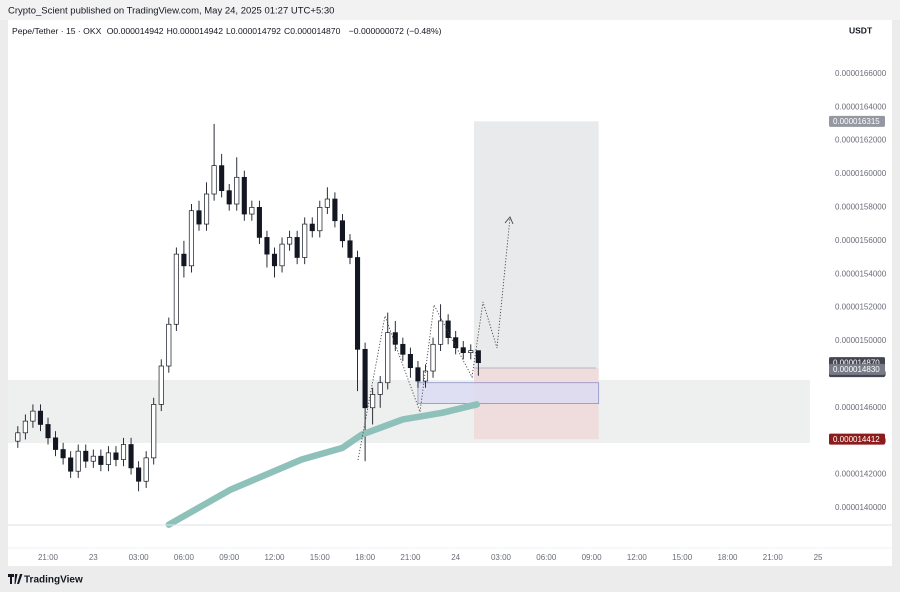 This screenshot has width=900, height=592. What do you see at coordinates (861, 307) in the screenshot?
I see `y-tick-label: 0.0000152000` at bounding box center [861, 307].